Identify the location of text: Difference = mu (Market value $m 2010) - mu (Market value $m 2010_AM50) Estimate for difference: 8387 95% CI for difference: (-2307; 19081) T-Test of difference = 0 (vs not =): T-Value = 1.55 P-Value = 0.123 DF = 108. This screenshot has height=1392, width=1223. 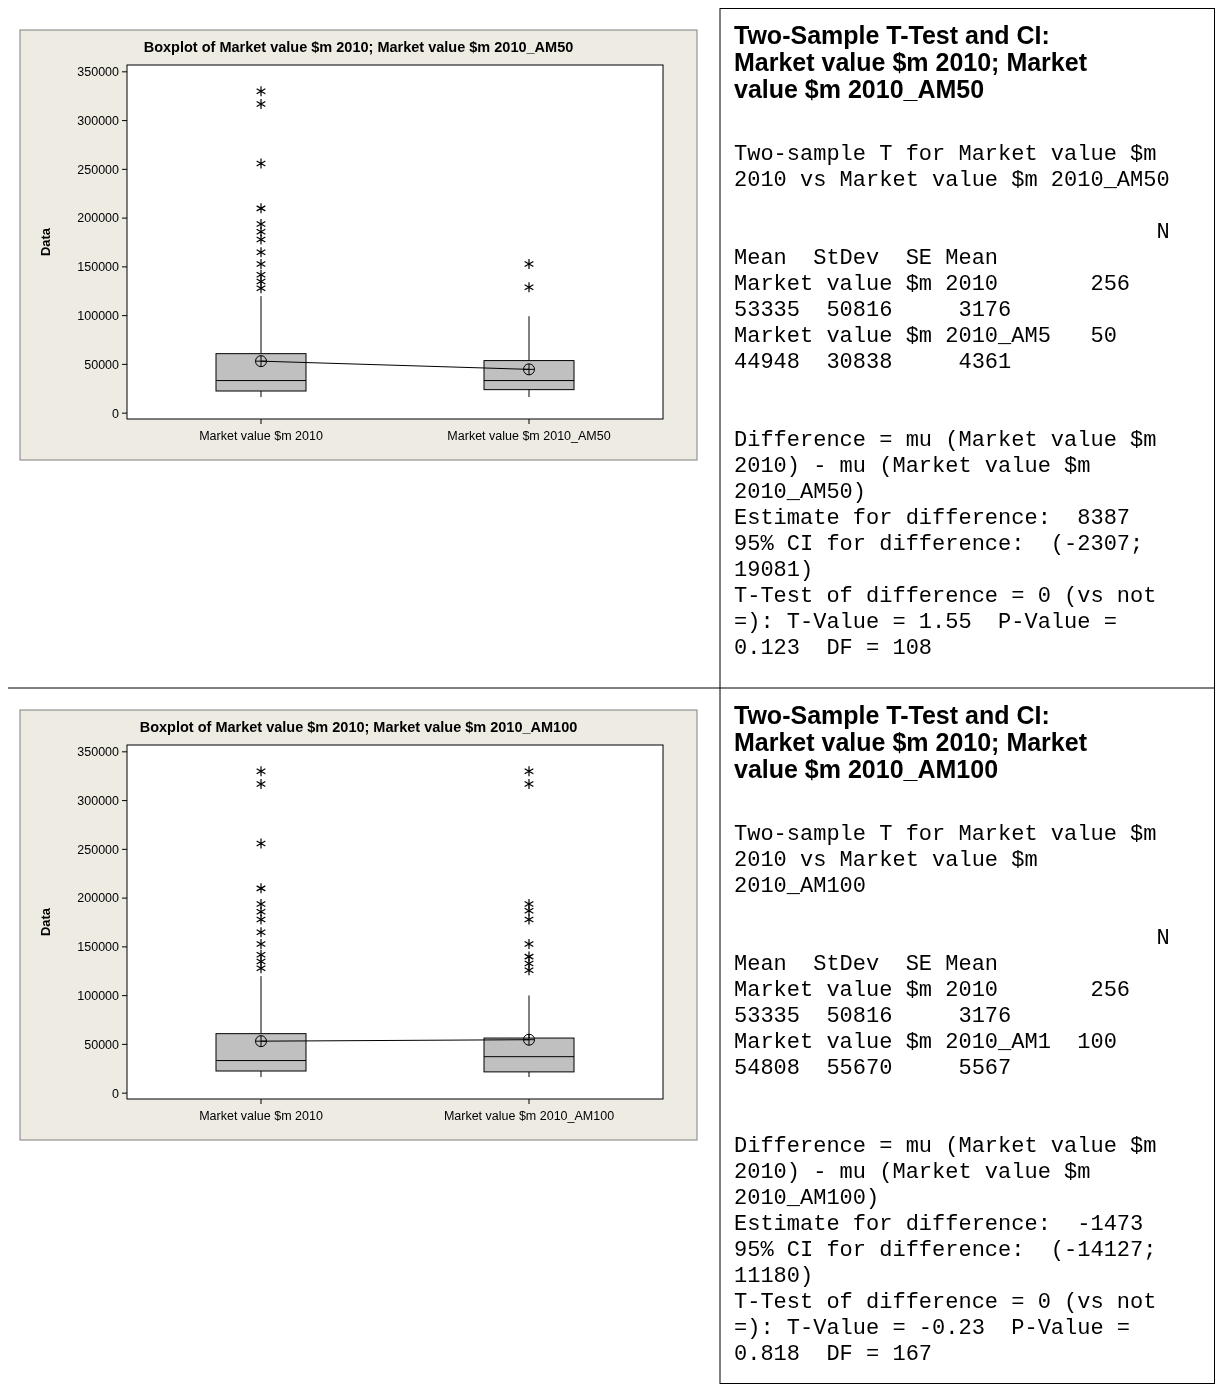
(945, 544).